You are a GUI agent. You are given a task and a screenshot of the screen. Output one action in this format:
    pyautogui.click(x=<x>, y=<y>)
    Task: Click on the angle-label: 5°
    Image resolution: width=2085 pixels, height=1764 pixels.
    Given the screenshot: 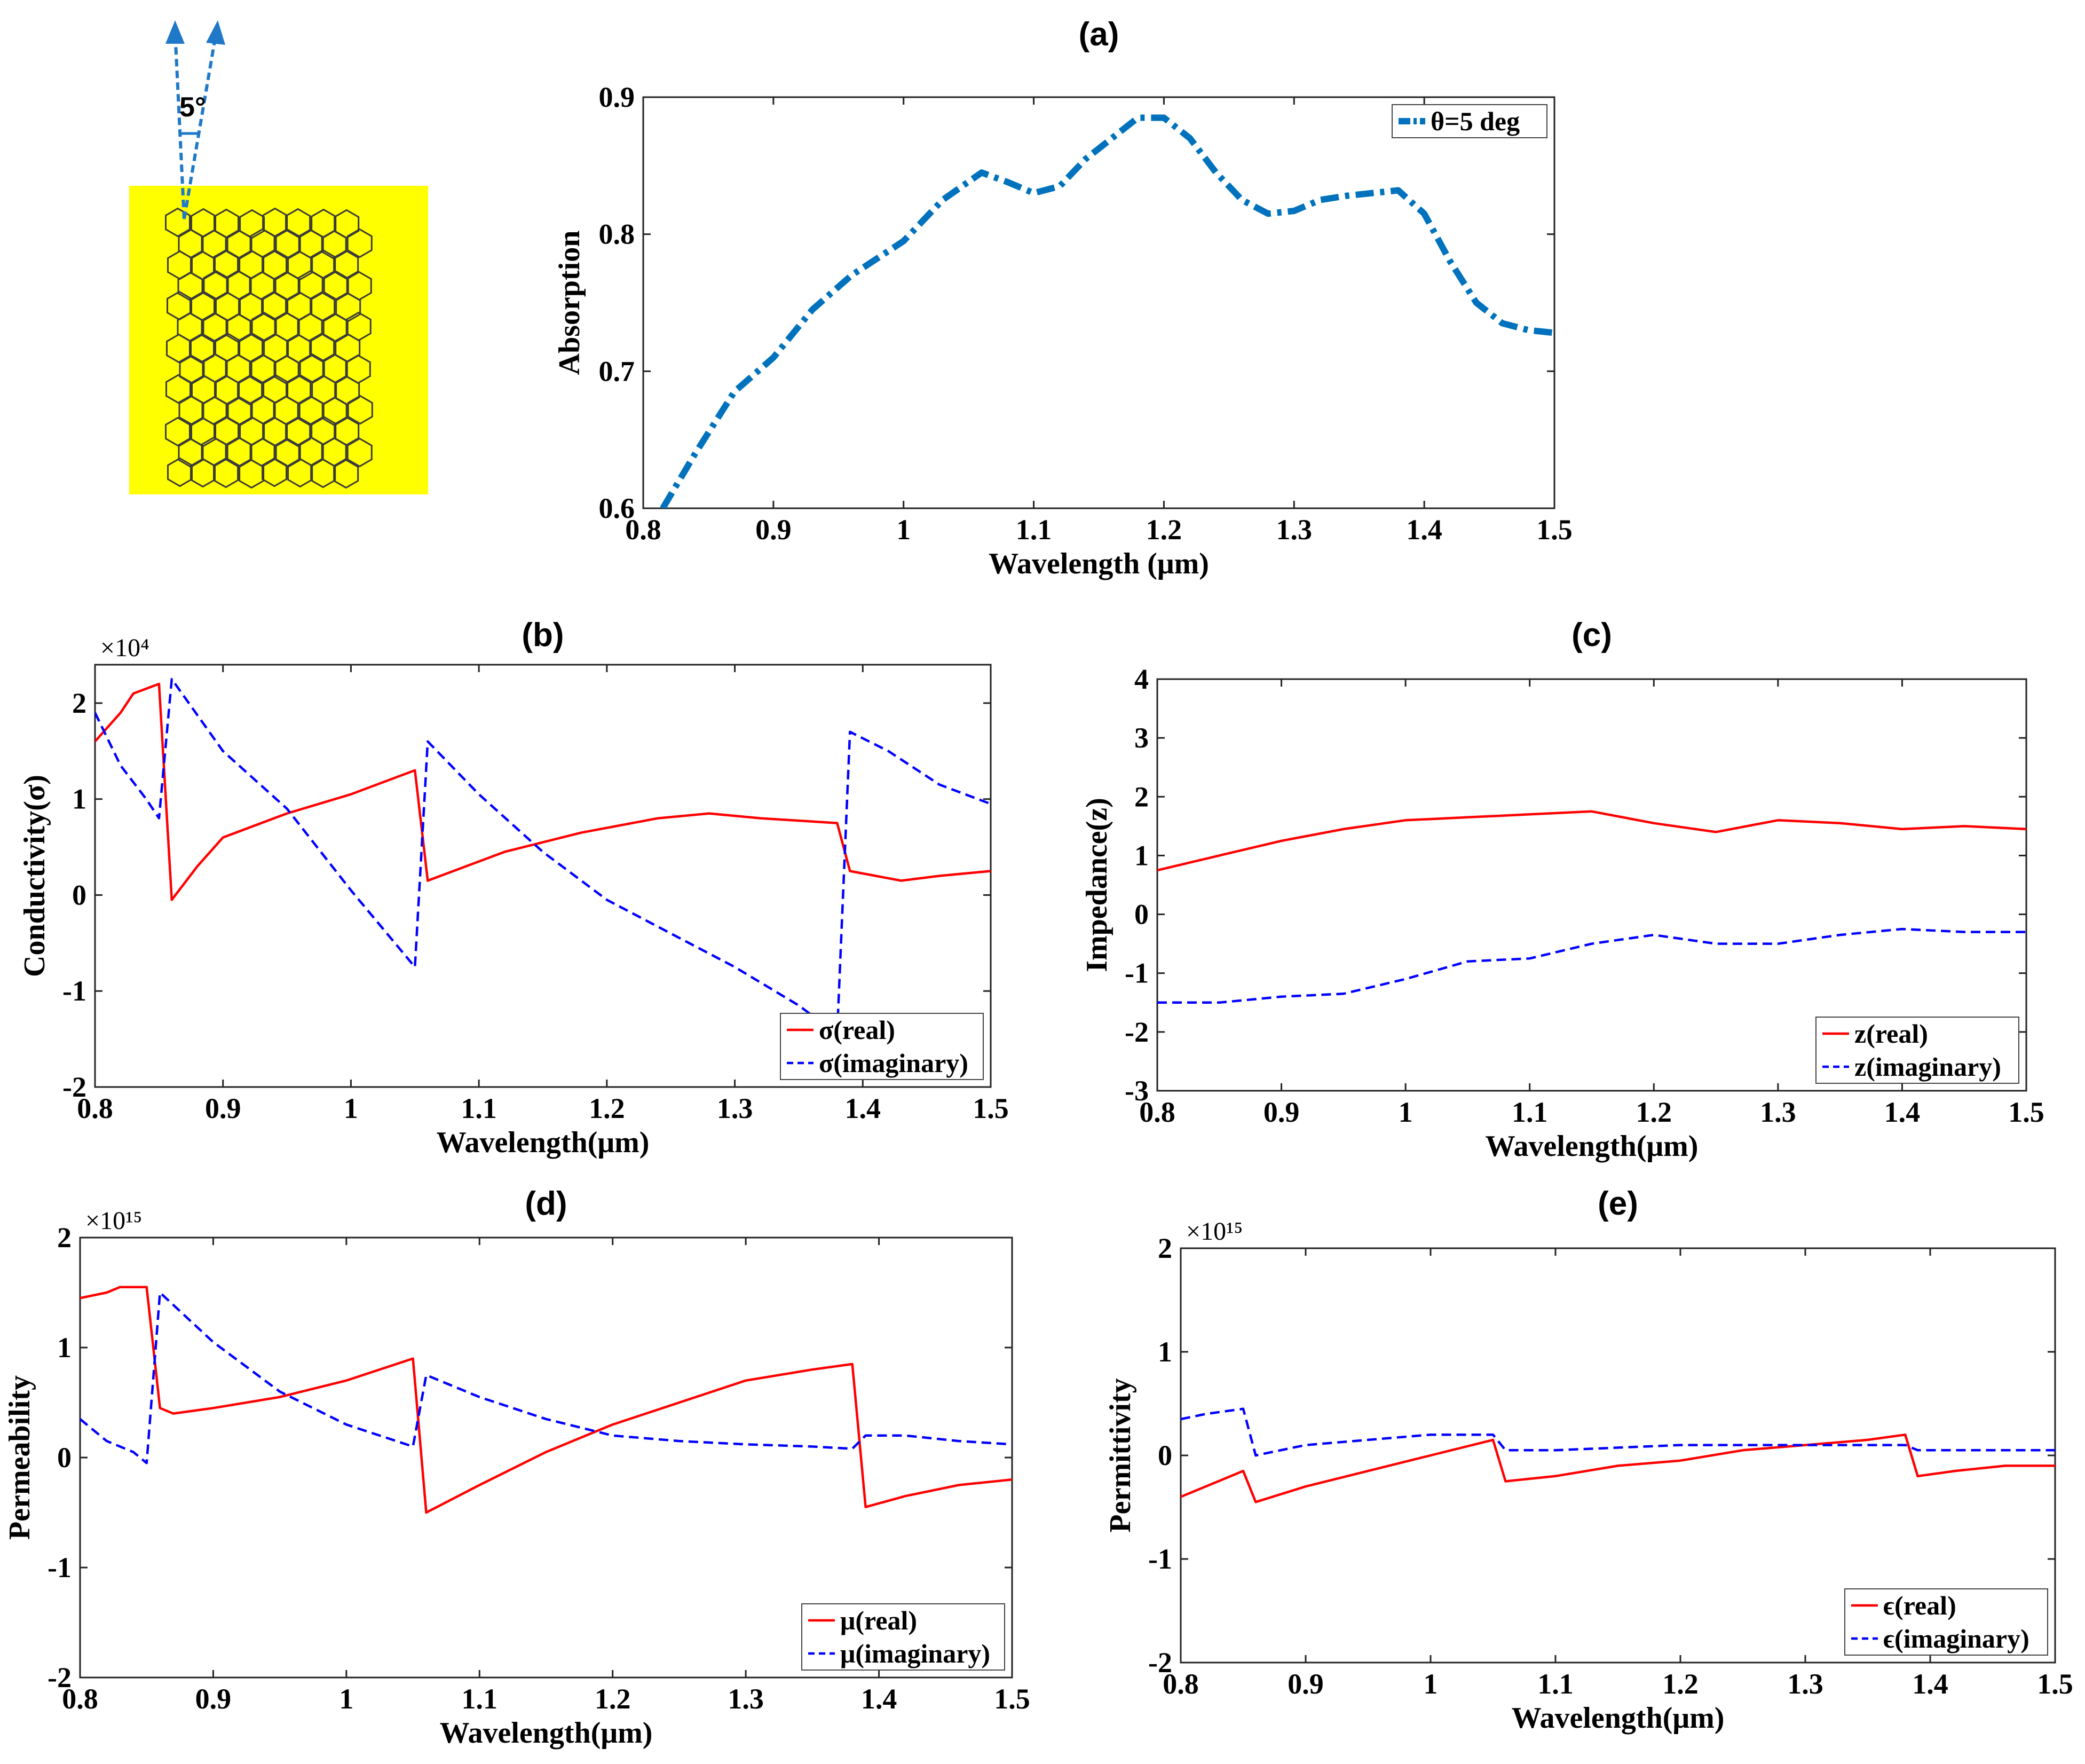 What is the action you would take?
    pyautogui.click(x=192, y=108)
    